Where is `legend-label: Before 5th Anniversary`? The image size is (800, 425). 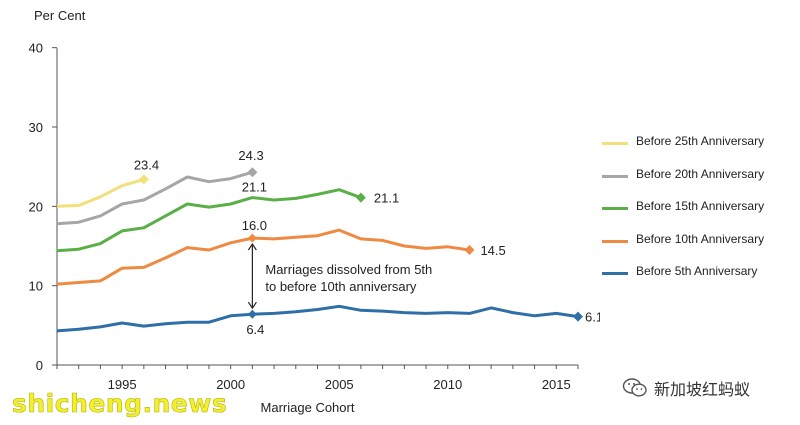
legend-label: Before 5th Anniversary is located at coordinates (697, 271).